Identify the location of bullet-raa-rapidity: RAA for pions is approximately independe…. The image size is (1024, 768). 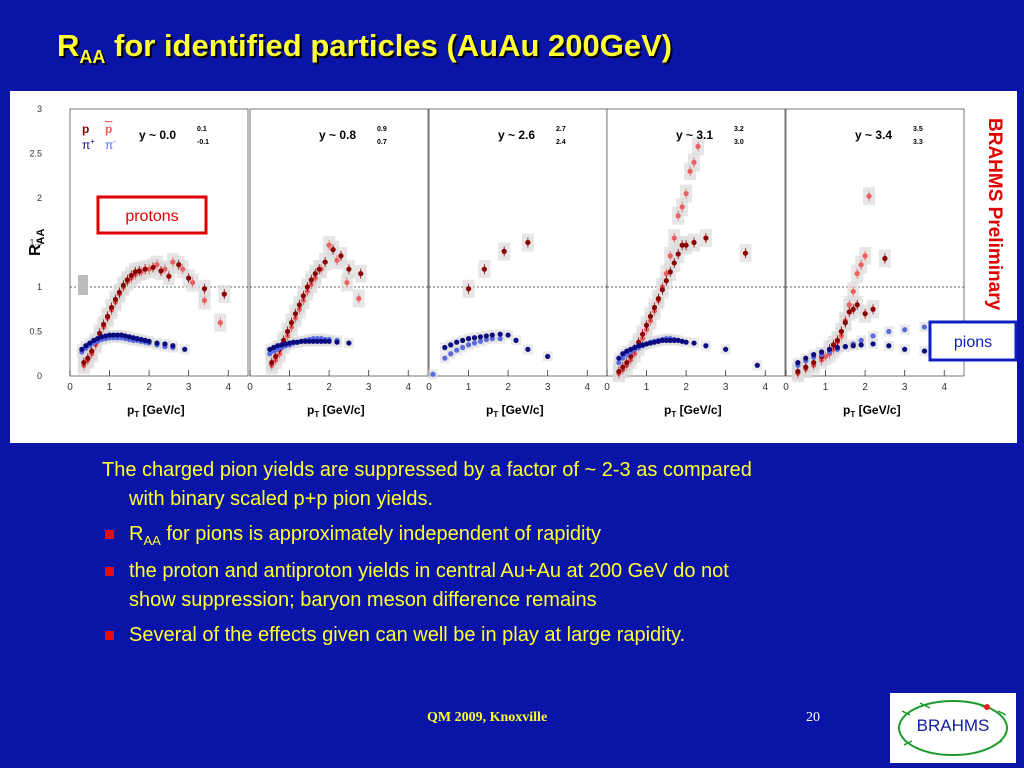
(527, 535).